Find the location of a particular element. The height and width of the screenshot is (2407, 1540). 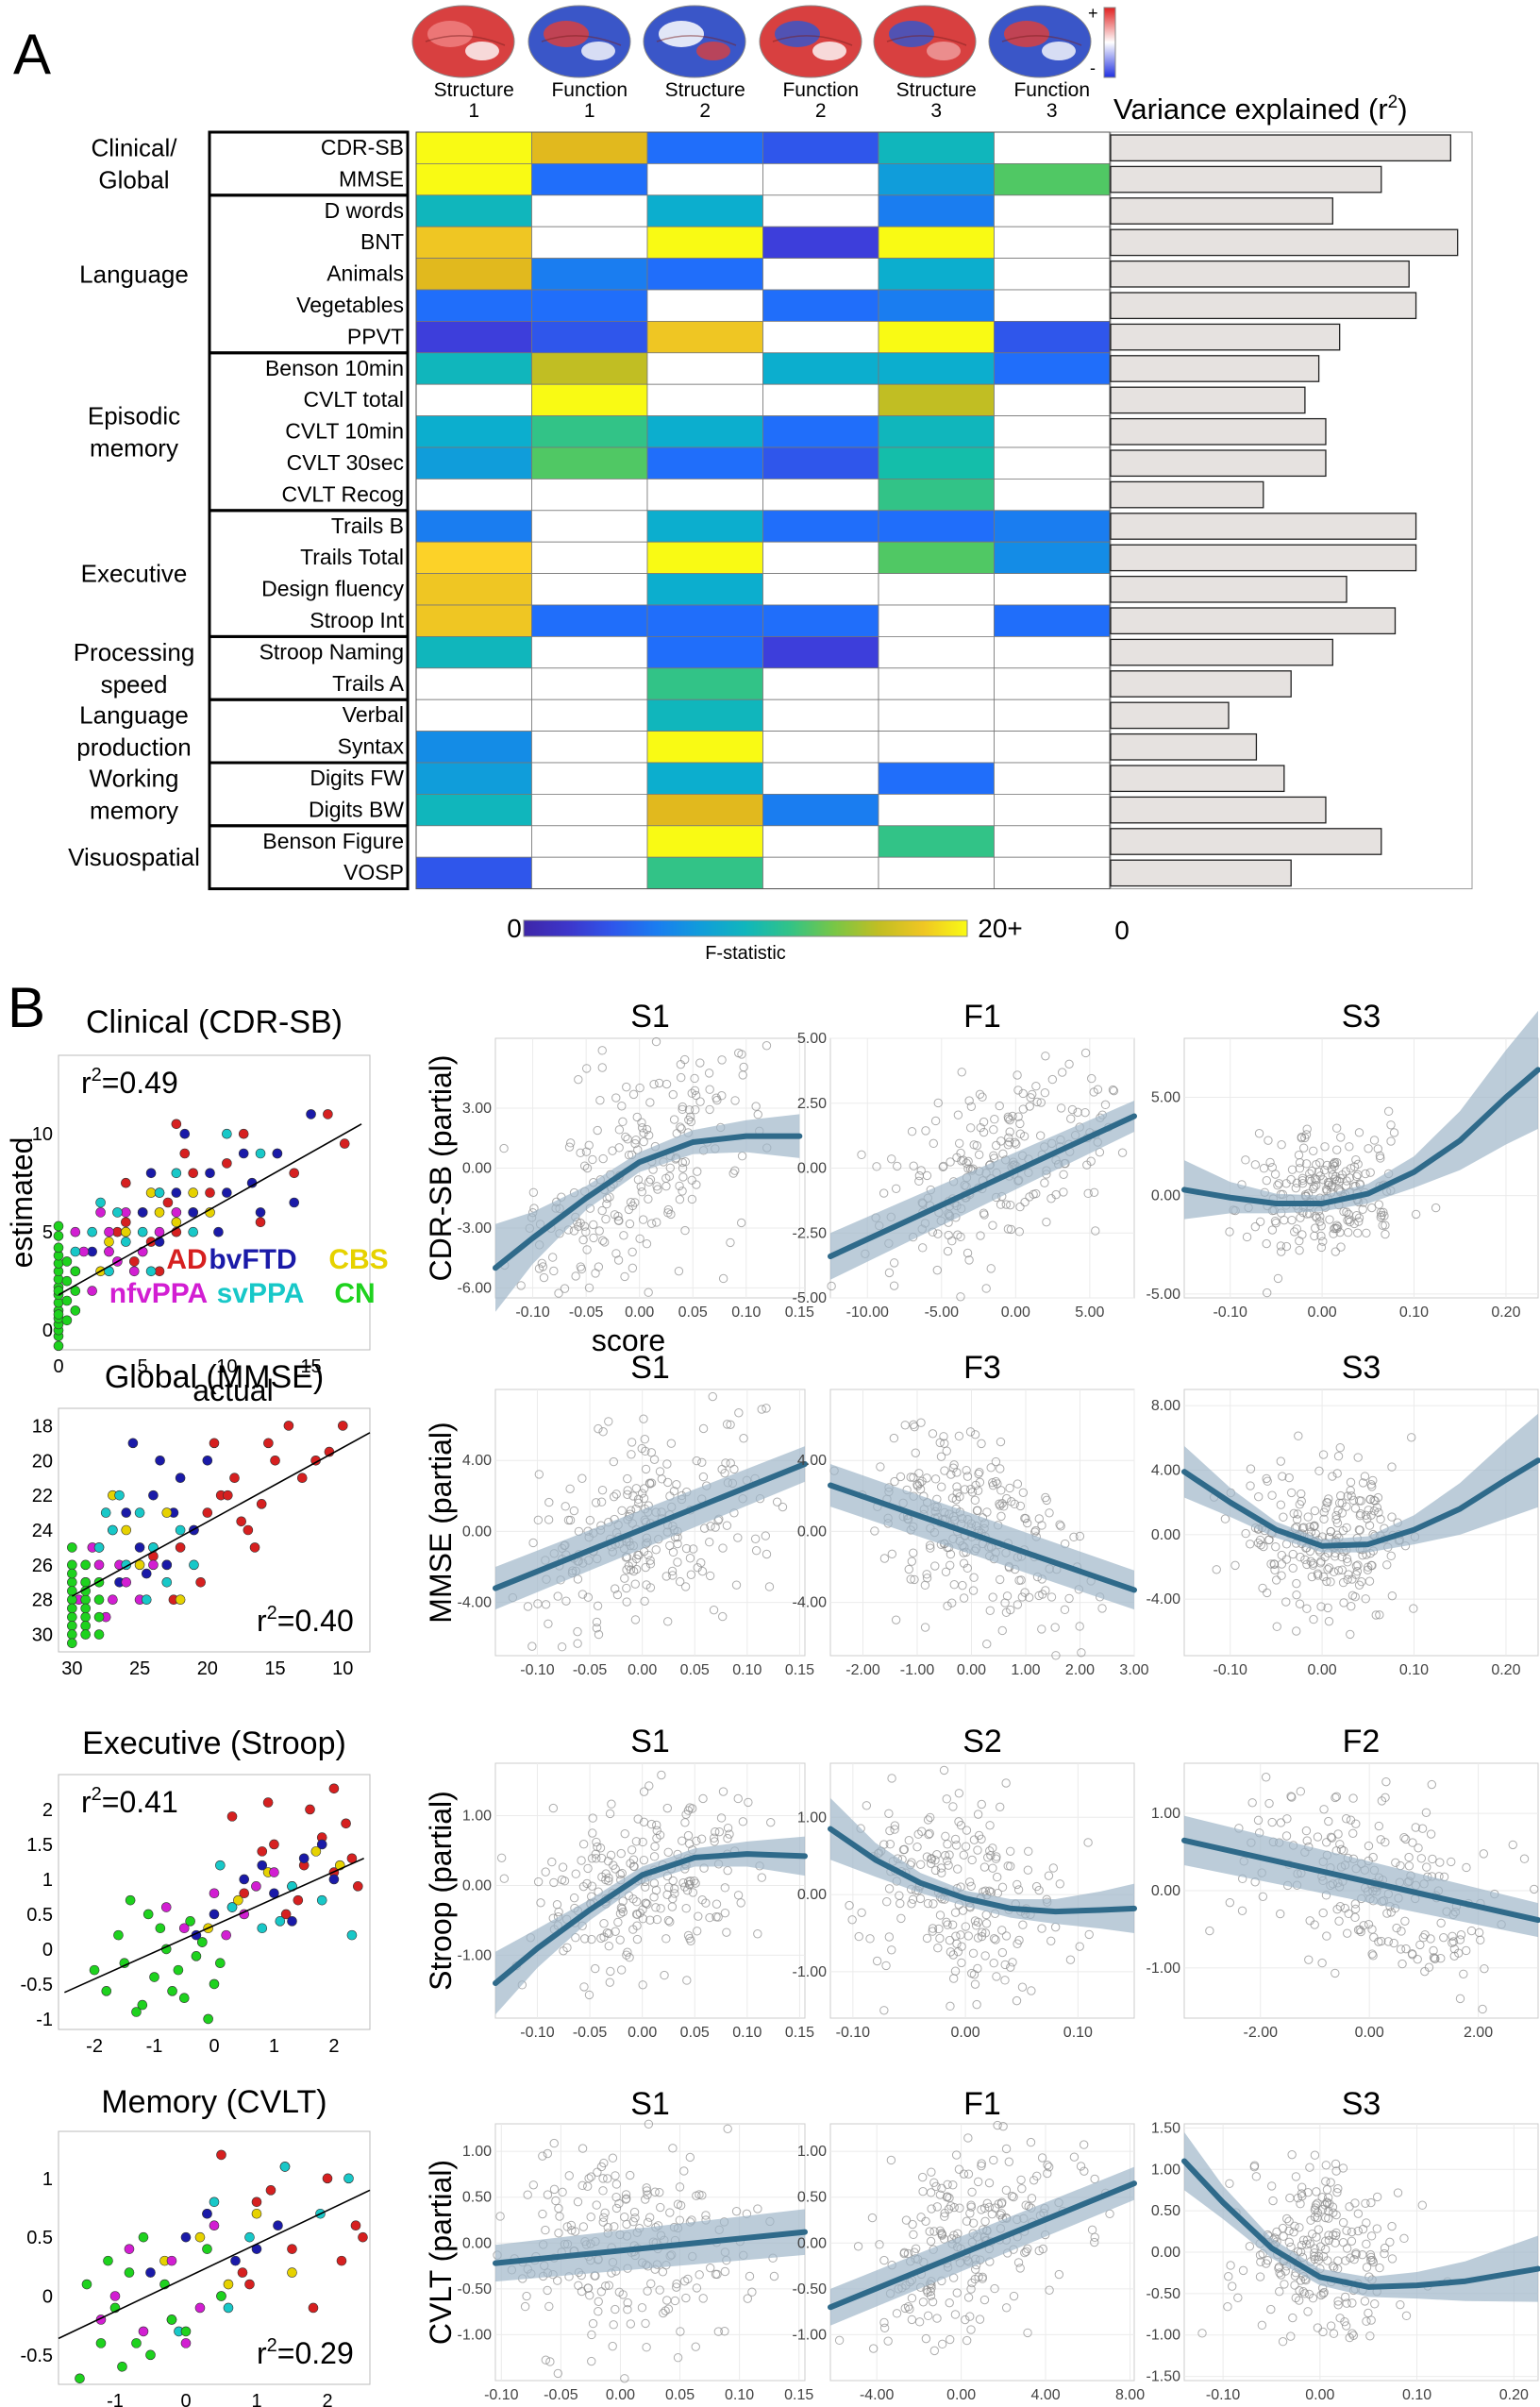

heatmap-group-box is located at coordinates (309, 857).